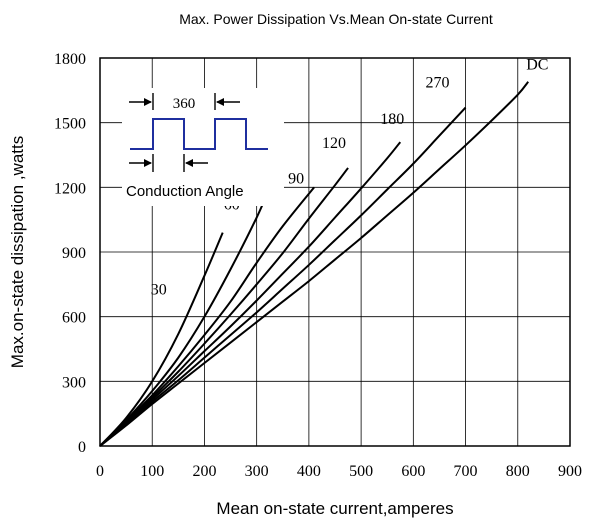 The width and height of the screenshot is (589, 525). I want to click on waveform-line, so click(199, 134).